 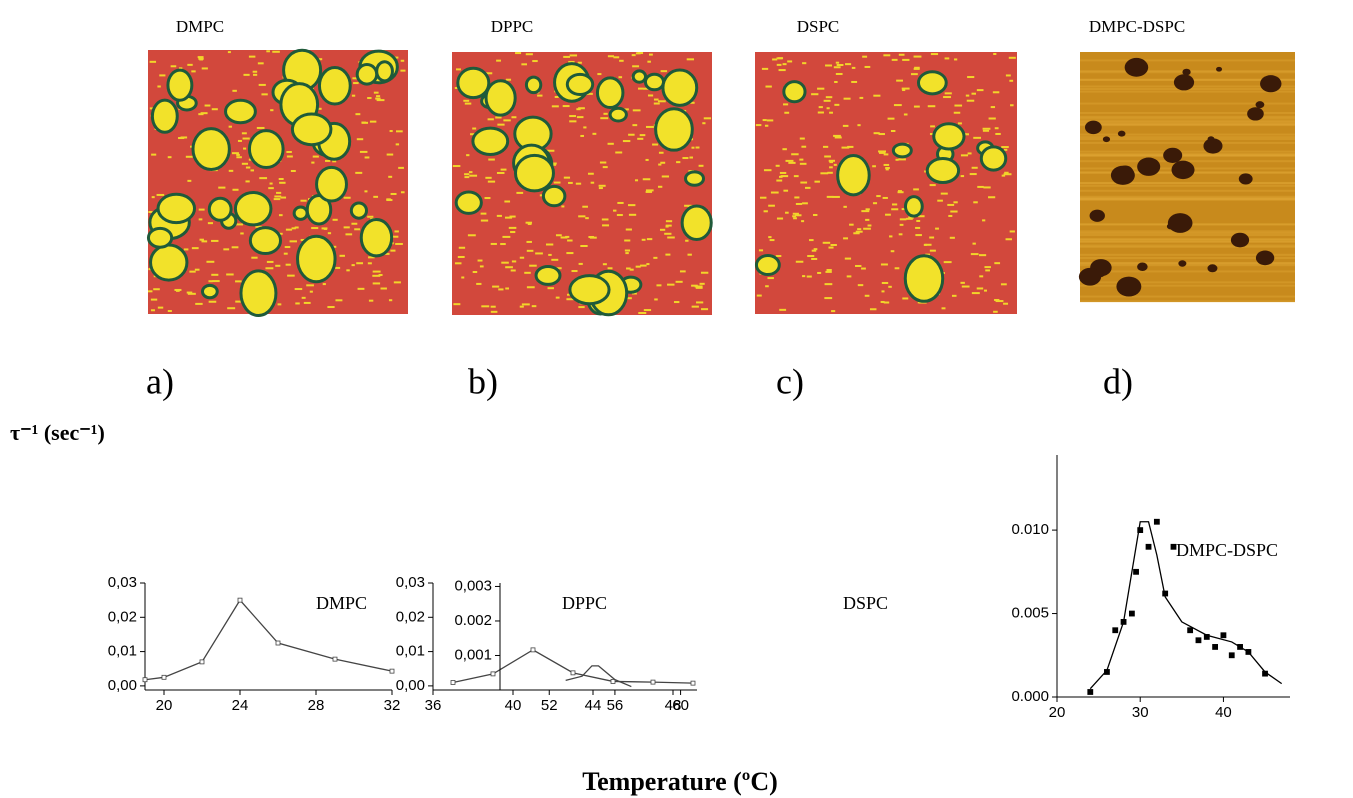 I want to click on x-tick-label: 24, so click(x=240, y=705).